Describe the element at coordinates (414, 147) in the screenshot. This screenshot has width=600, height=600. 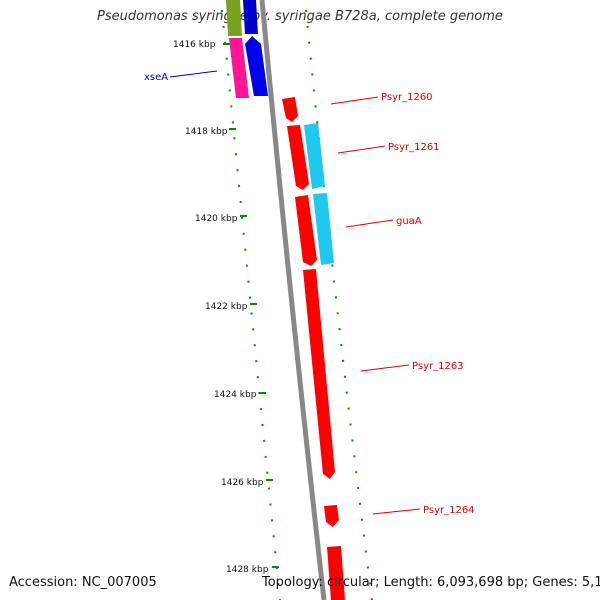
I see `gene-label-Psyr_1261: Psyr_1261` at that location.